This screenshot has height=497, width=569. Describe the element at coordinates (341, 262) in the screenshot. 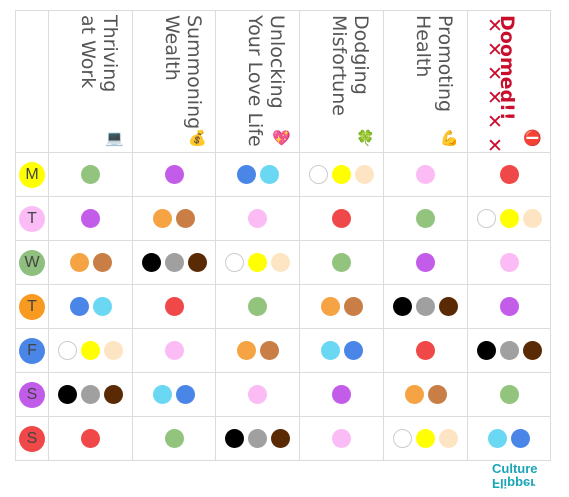

I see `color-dot-green` at that location.